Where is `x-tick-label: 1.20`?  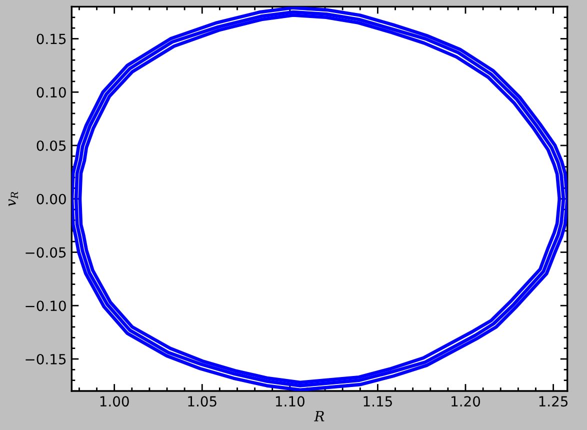
x-tick-label: 1.20 is located at coordinates (466, 401).